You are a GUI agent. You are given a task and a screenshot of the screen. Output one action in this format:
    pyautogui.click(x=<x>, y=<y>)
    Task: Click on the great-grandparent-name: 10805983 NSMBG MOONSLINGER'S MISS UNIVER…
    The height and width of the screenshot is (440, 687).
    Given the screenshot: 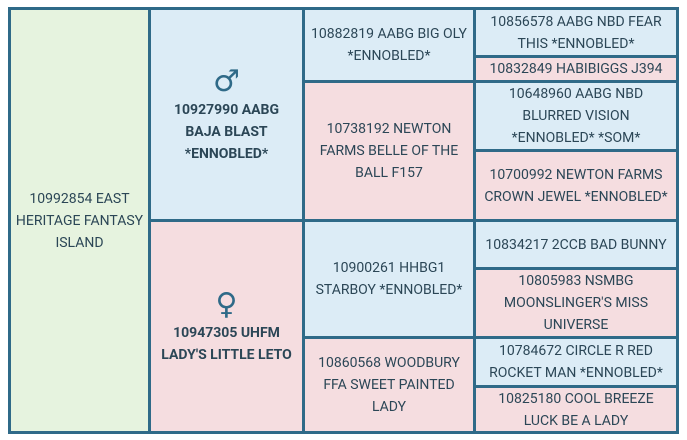 What is the action you would take?
    pyautogui.click(x=576, y=303)
    